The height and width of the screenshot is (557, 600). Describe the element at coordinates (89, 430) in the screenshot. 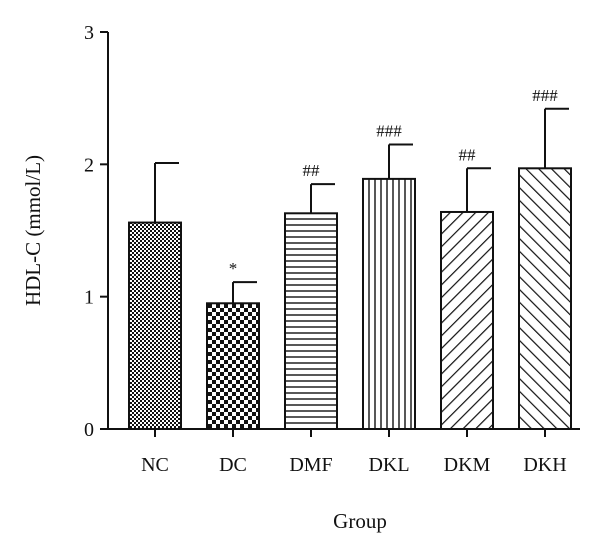

I see `y-tick-label: 0` at that location.